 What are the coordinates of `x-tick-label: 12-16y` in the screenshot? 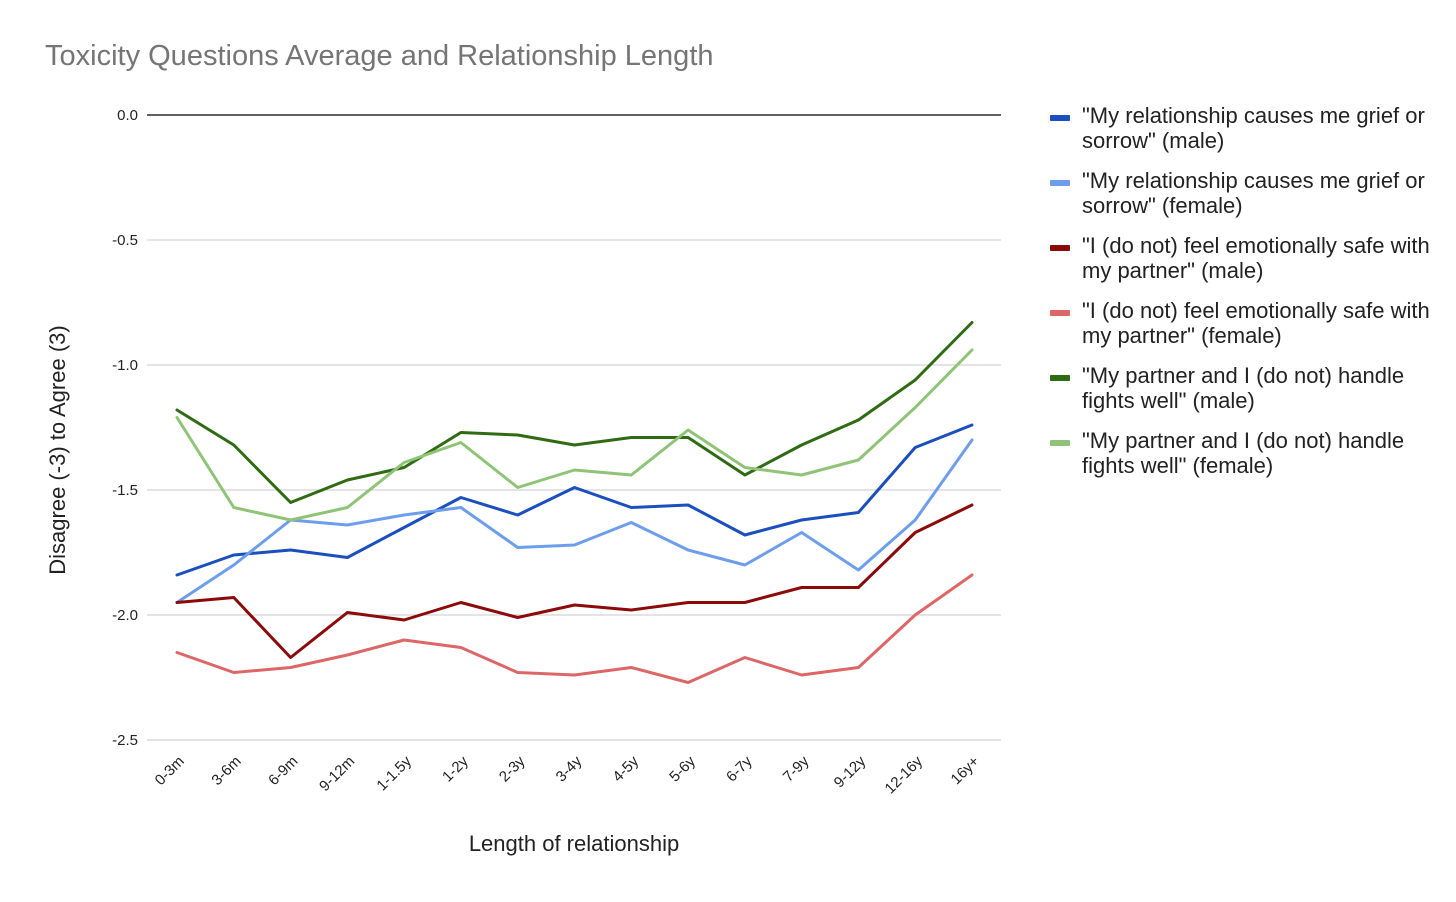 It's located at (904, 774).